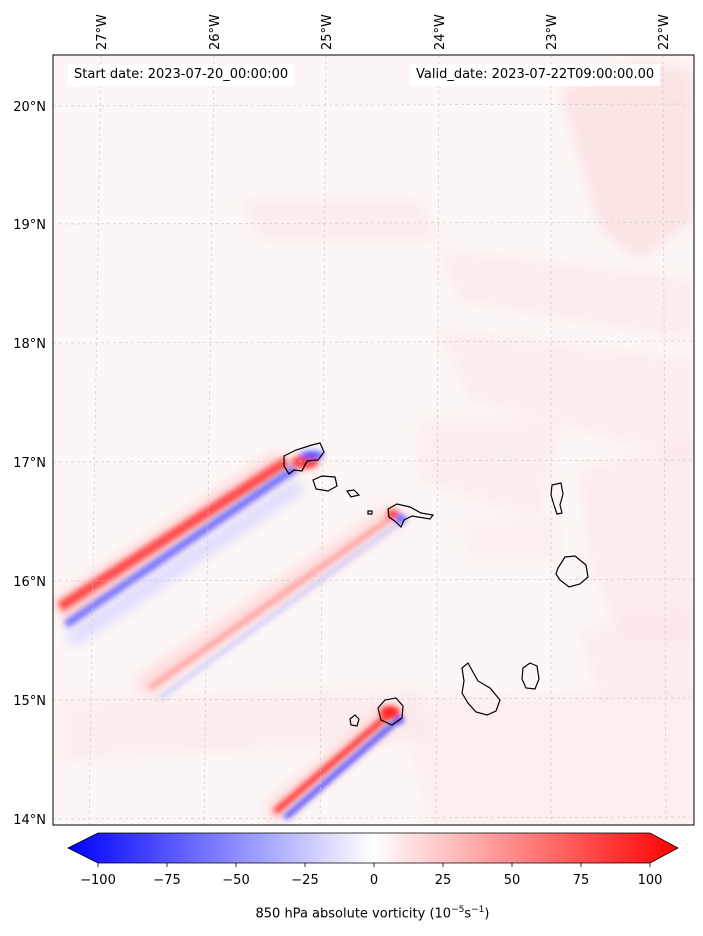 The image size is (703, 936). What do you see at coordinates (487, 914) in the screenshot?
I see `colorbar-title-suffix: )` at bounding box center [487, 914].